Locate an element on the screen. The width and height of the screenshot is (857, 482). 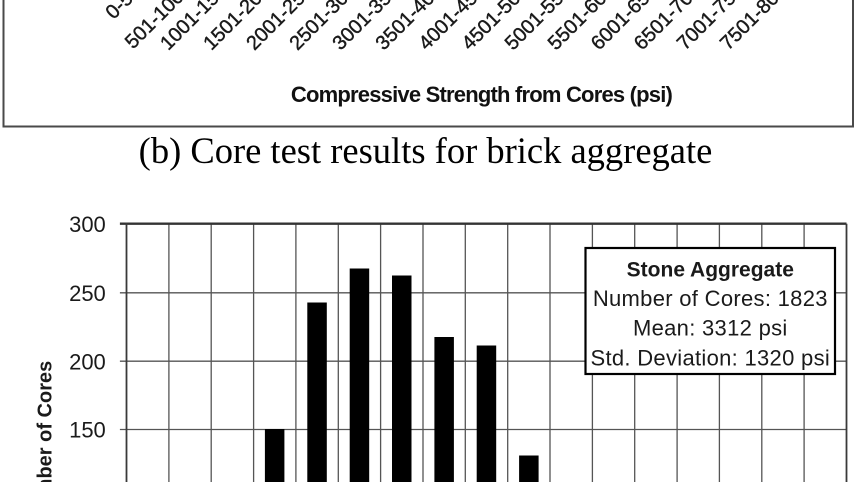
svg-text:Compressive Strength from Core: Compressive Strength from Cores (psi) is located at coordinates (482, 94).